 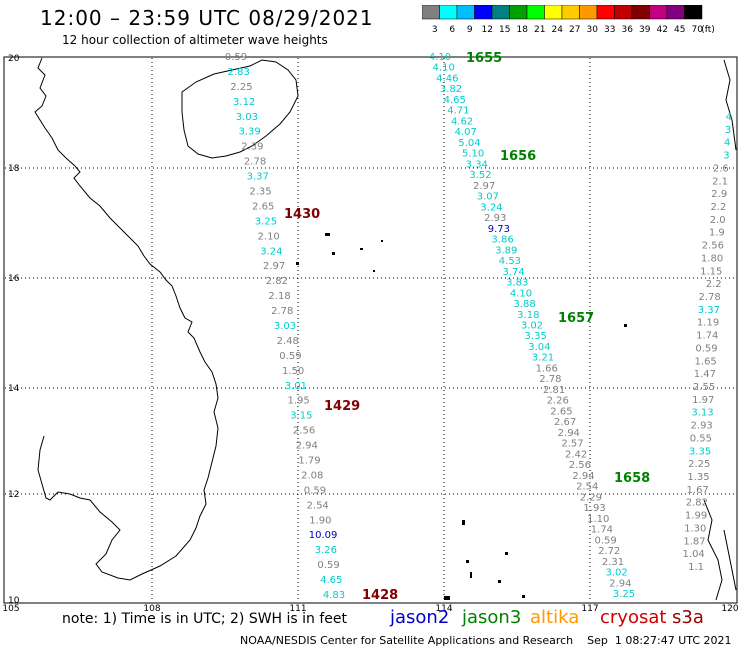 What do you see at coordinates (288, 341) in the screenshot?
I see `wave-height-value: 2.48` at bounding box center [288, 341].